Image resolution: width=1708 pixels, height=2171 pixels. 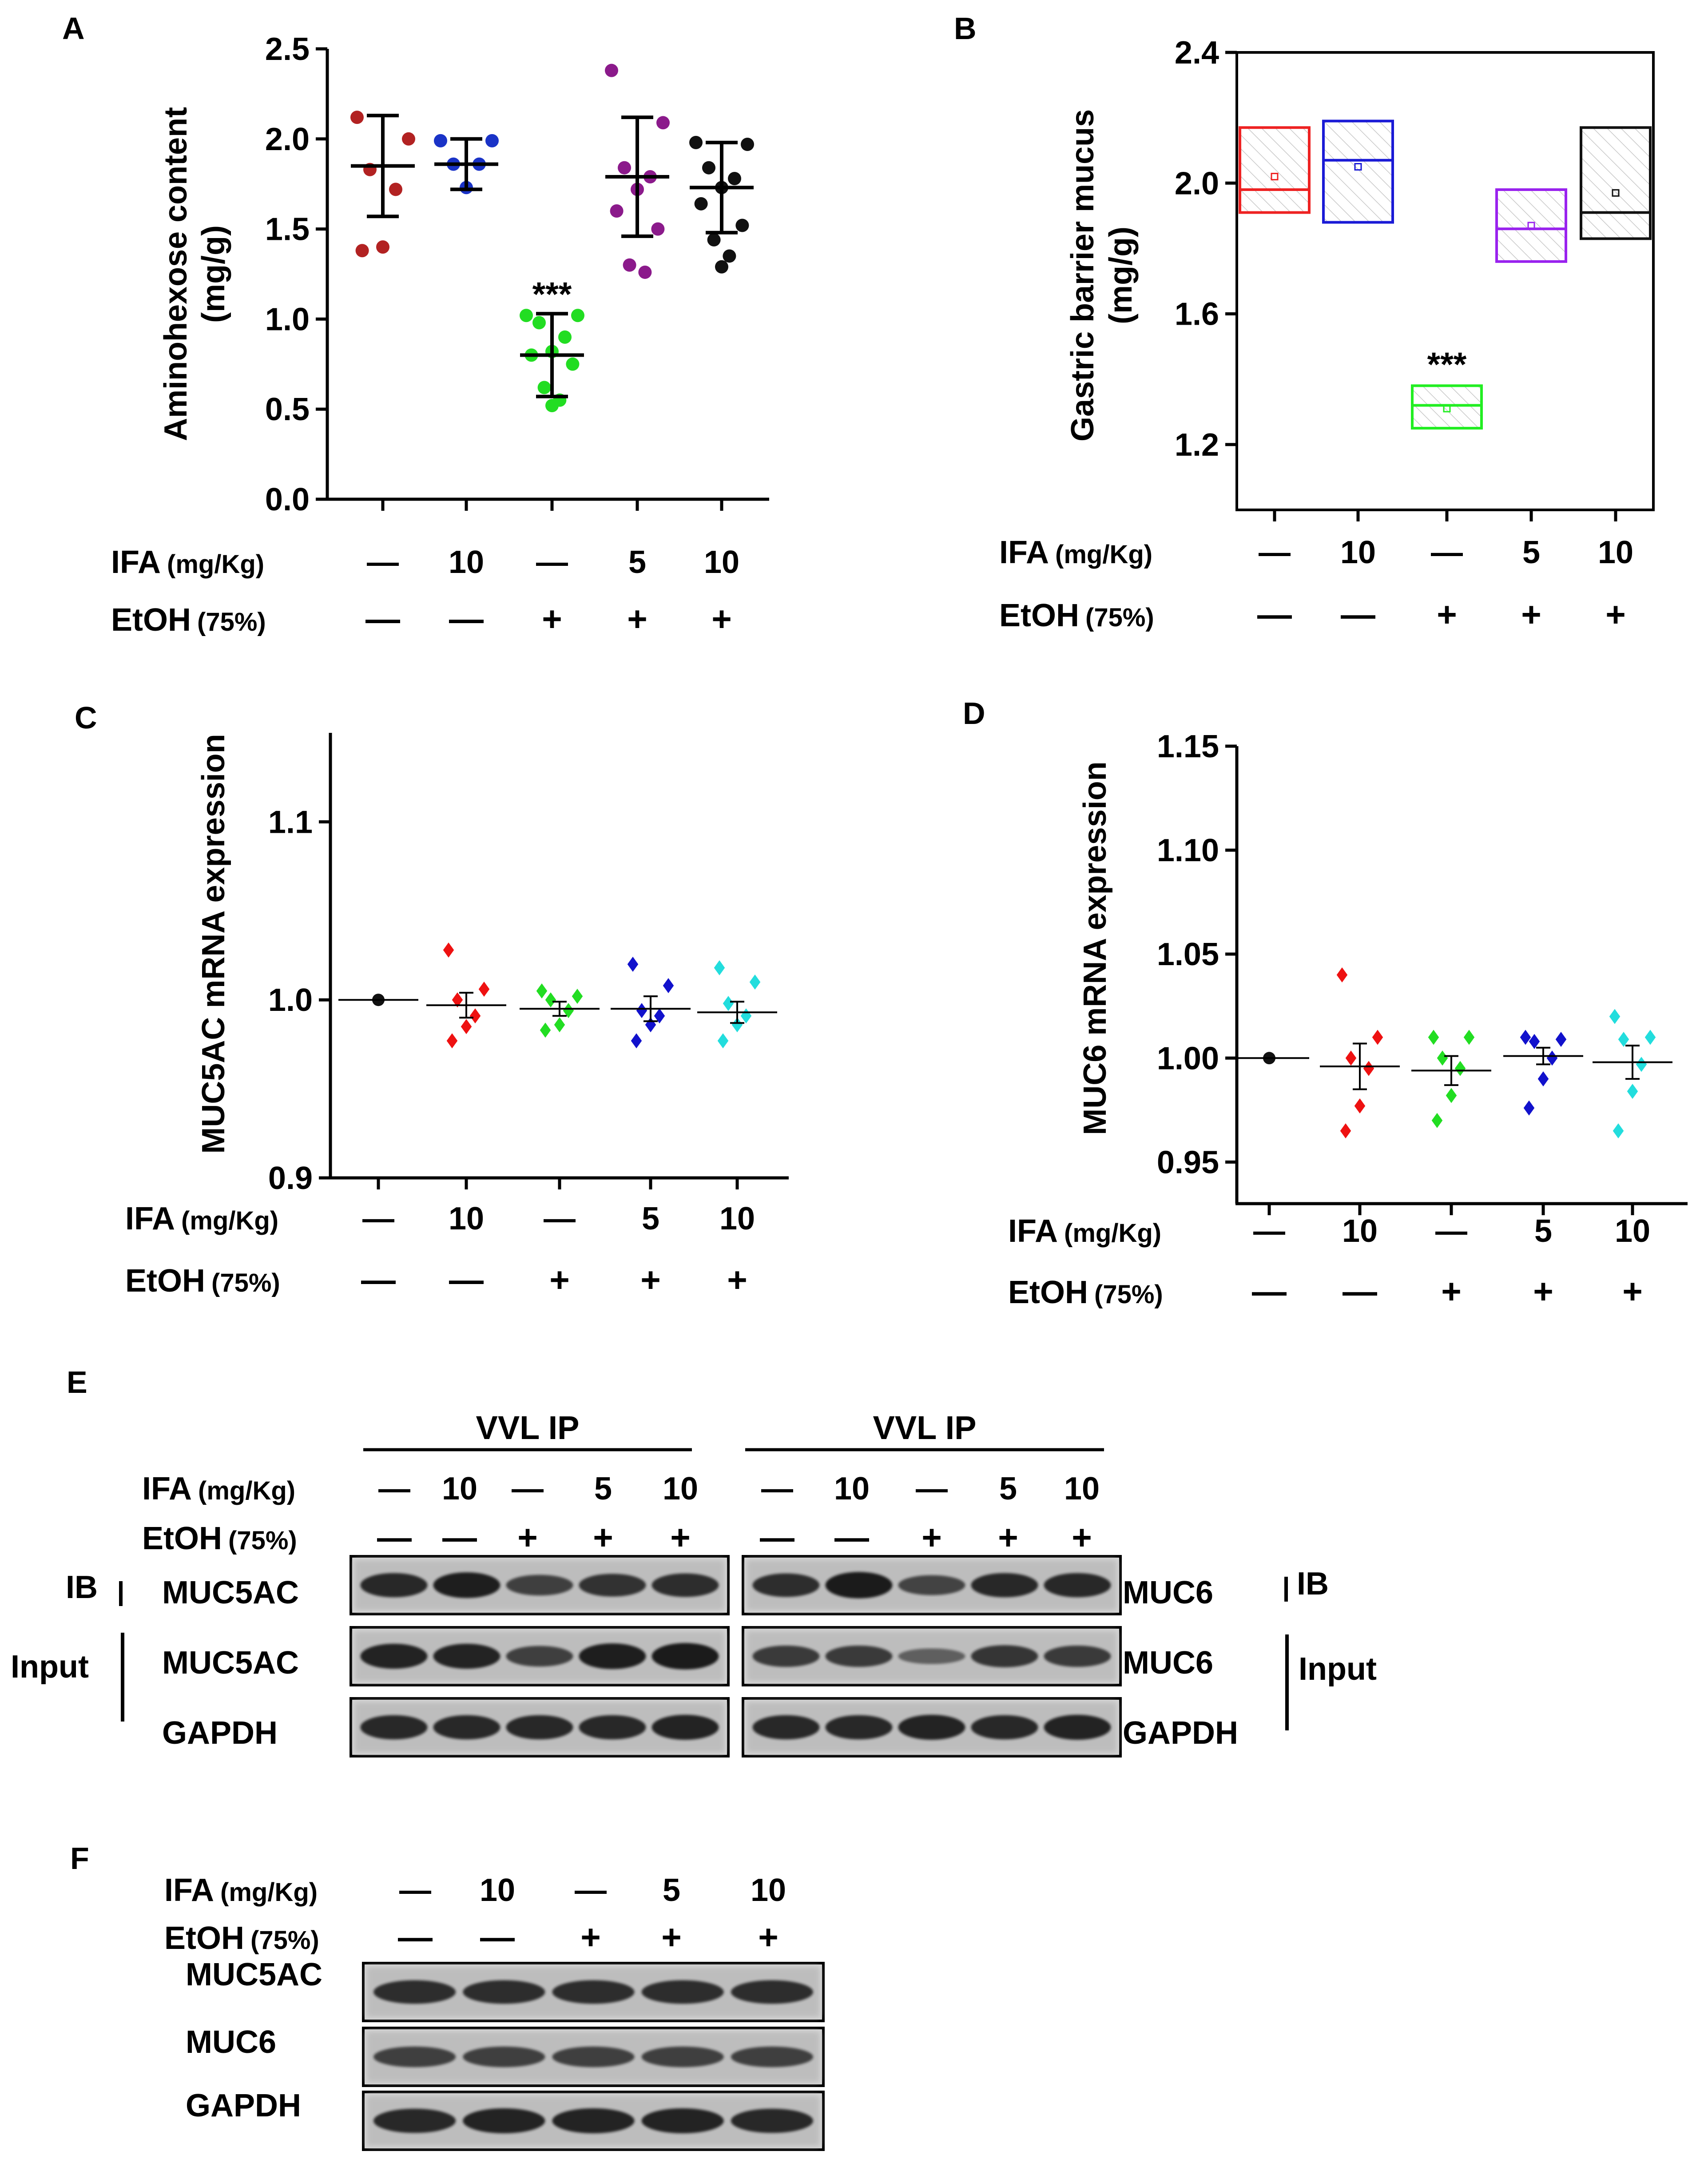 What do you see at coordinates (80, 1859) in the screenshot?
I see `panel-letter-f: F` at bounding box center [80, 1859].